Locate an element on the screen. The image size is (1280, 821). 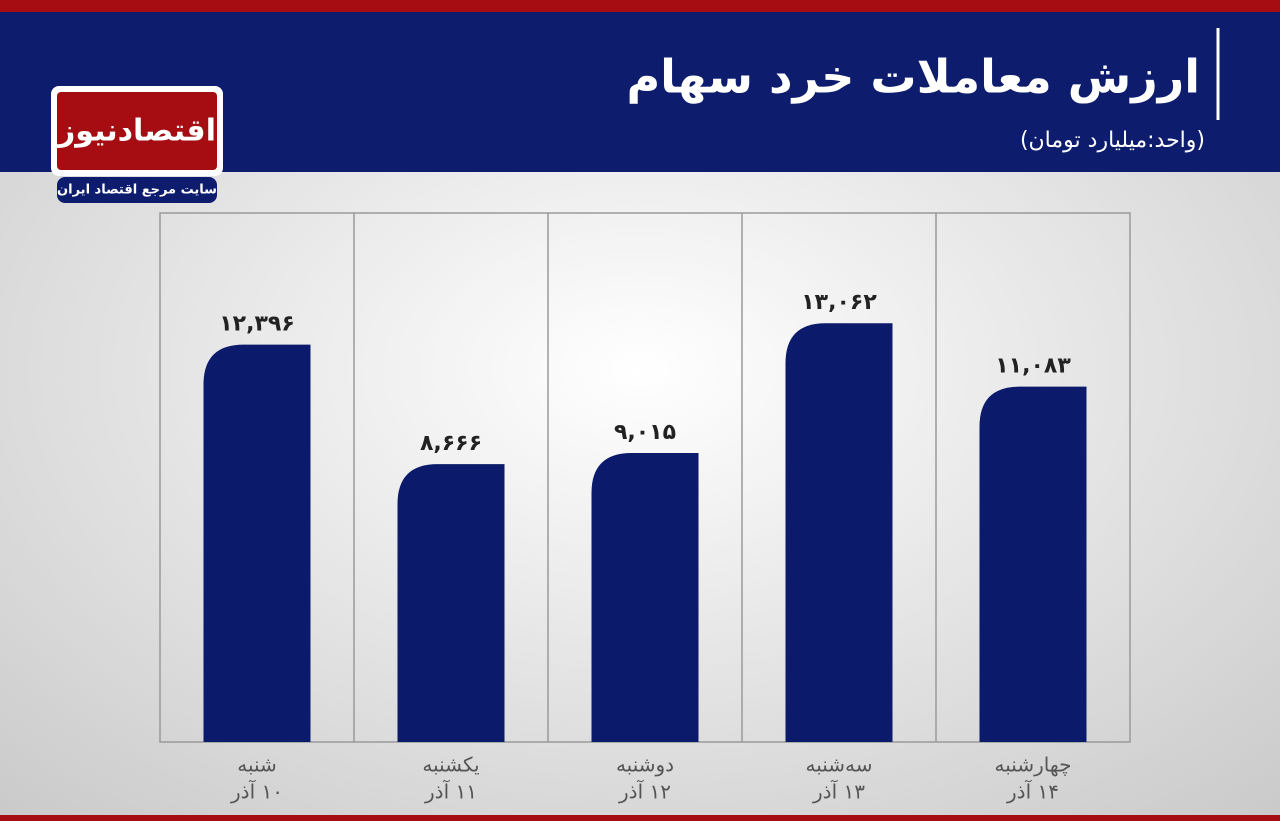
x-tick-label: چهارشنبه is located at coordinates (1033, 765).